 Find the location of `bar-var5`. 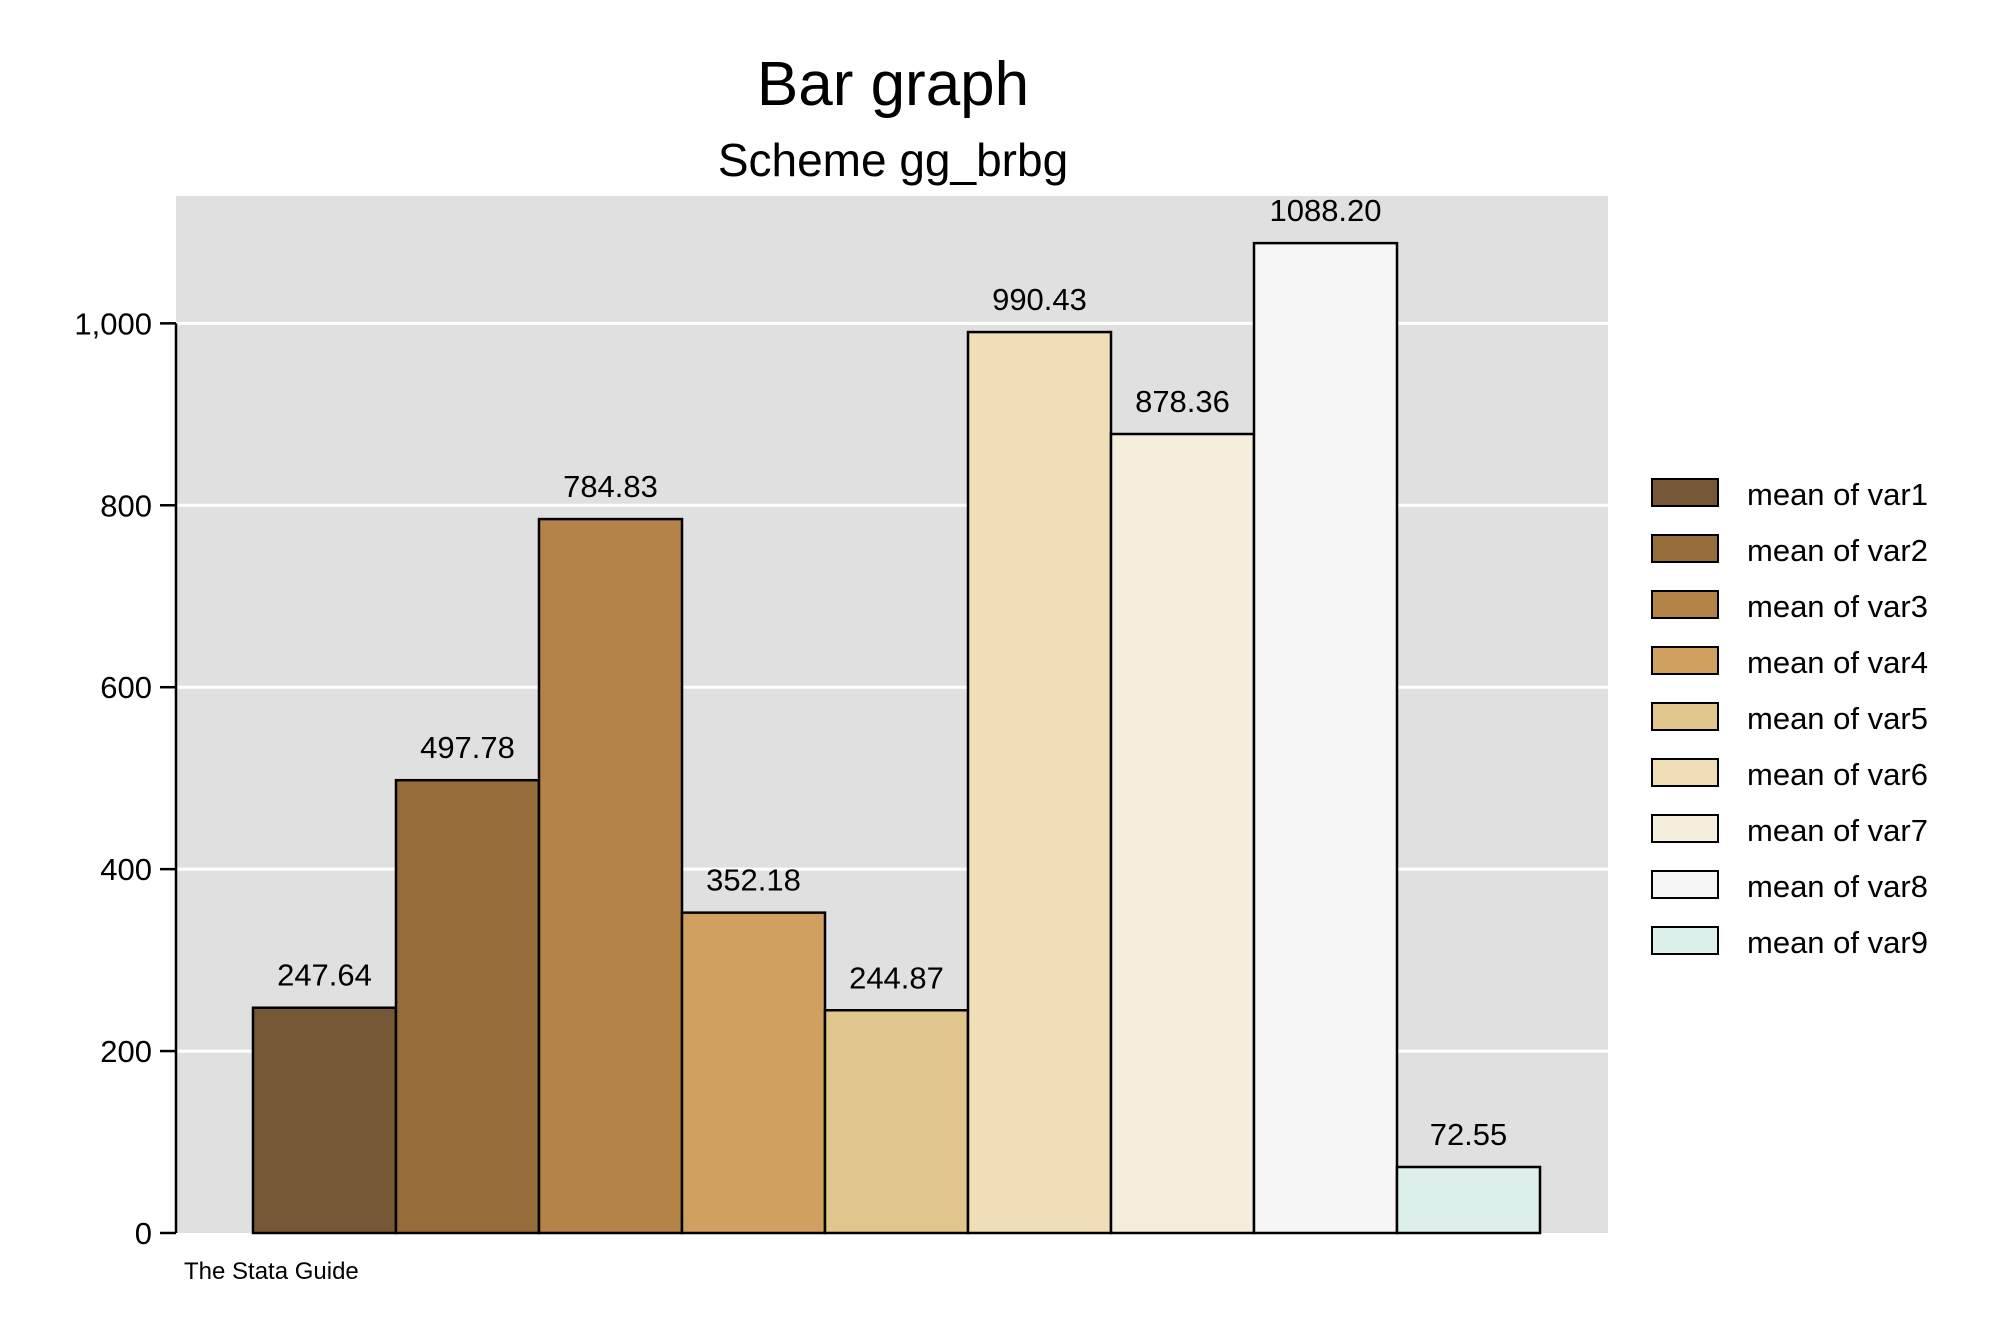

bar-var5 is located at coordinates (896, 1122).